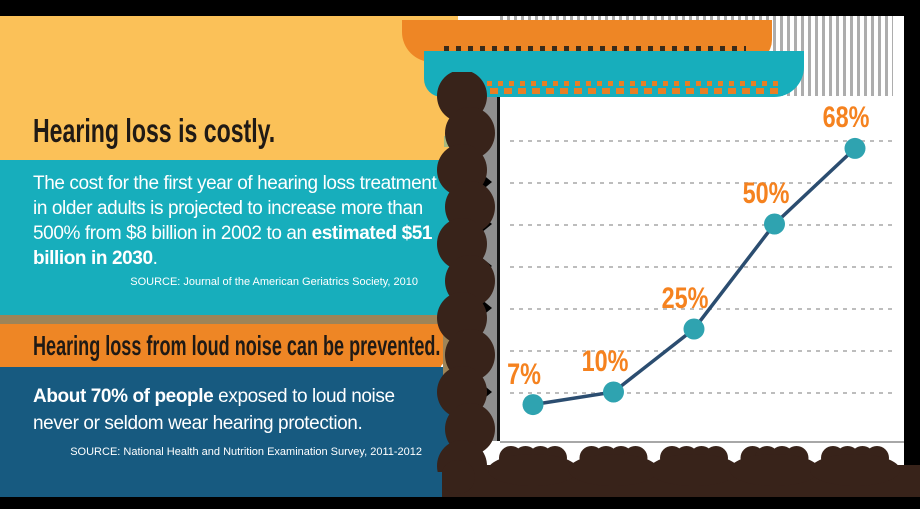  Describe the element at coordinates (155, 258) in the screenshot. I see `costly-body-end: .` at that location.